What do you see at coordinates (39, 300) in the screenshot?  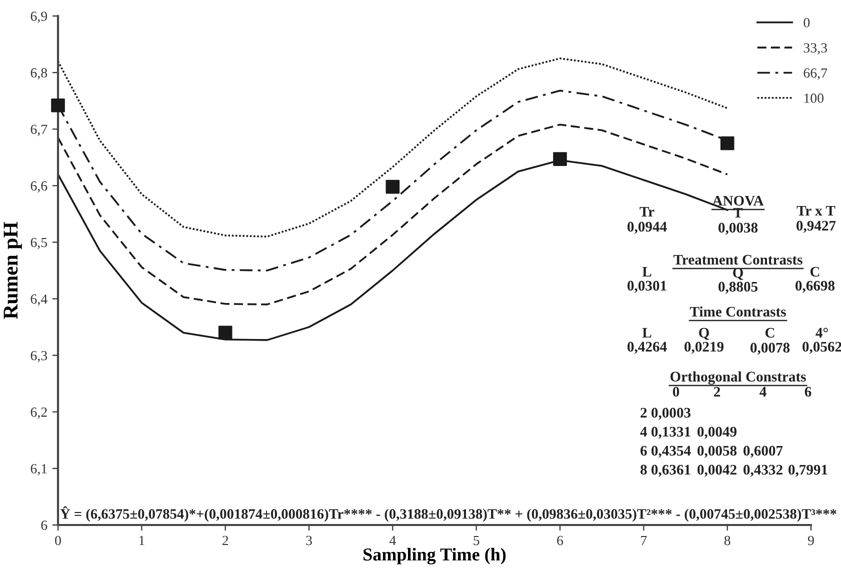 I see `y-tick-label: 6,4` at bounding box center [39, 300].